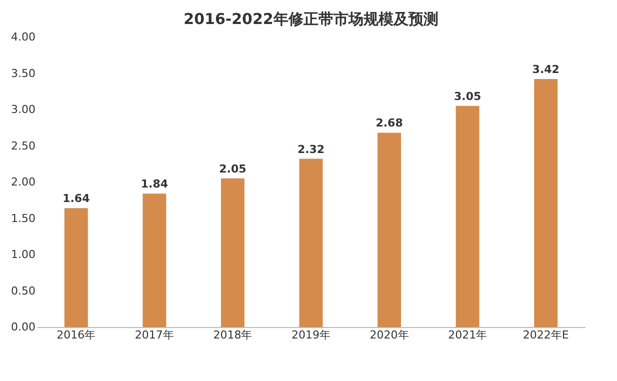  What do you see at coordinates (311, 19) in the screenshot?
I see `chart-title: 2016-2022年修正带市场规模及预测` at bounding box center [311, 19].